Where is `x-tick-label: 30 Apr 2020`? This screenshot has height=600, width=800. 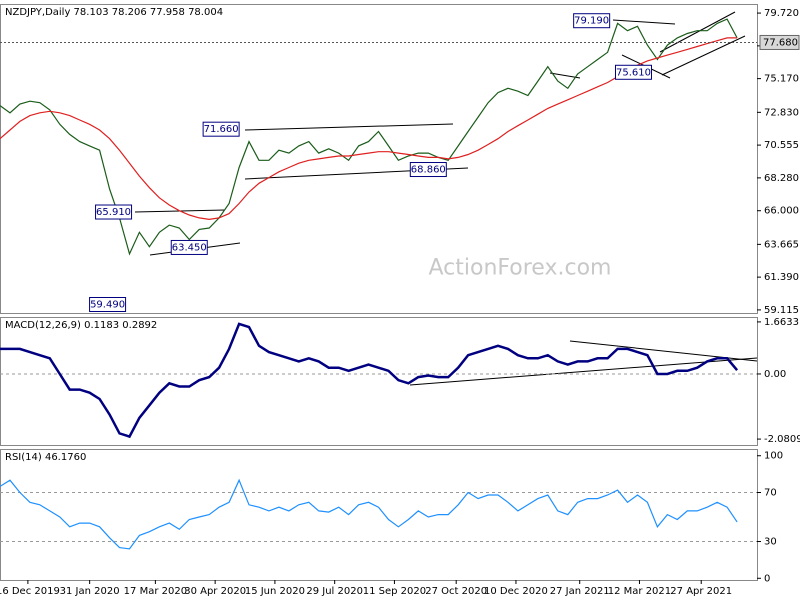
x-tick-label: 30 Apr 2020 is located at coordinates (215, 591).